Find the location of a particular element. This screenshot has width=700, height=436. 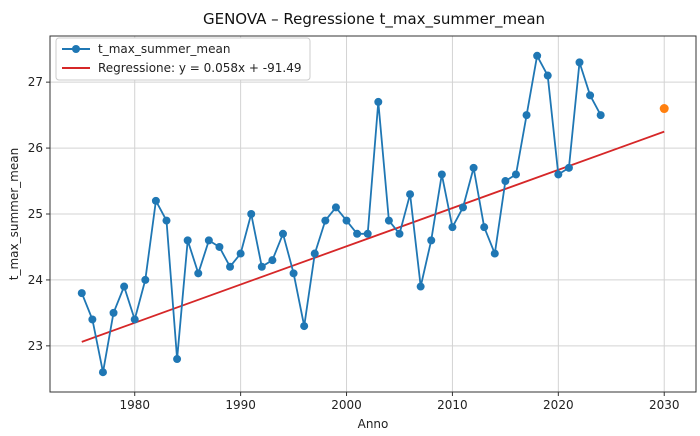

y-axis-ticks: 23 24 25 26 27 is located at coordinates (39, 214).